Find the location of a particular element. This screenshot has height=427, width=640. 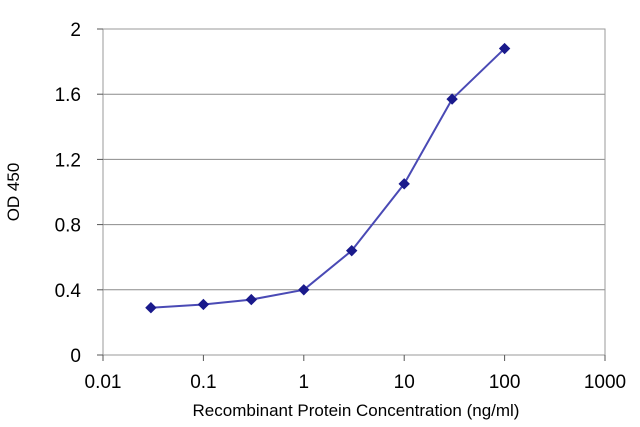

y-tick-label: 0.8 is located at coordinates (68, 226).